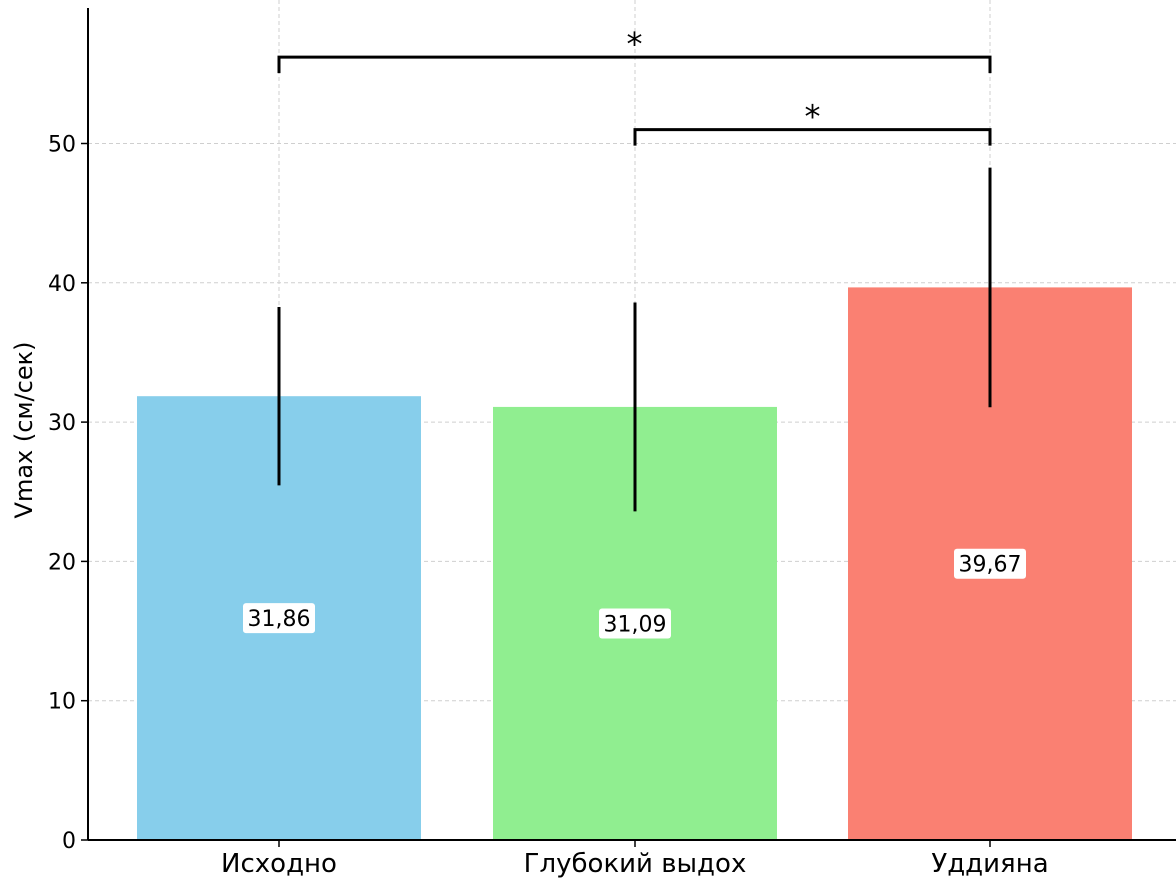  Describe the element at coordinates (62, 562) in the screenshot. I see `y-tick-label: 20` at that location.